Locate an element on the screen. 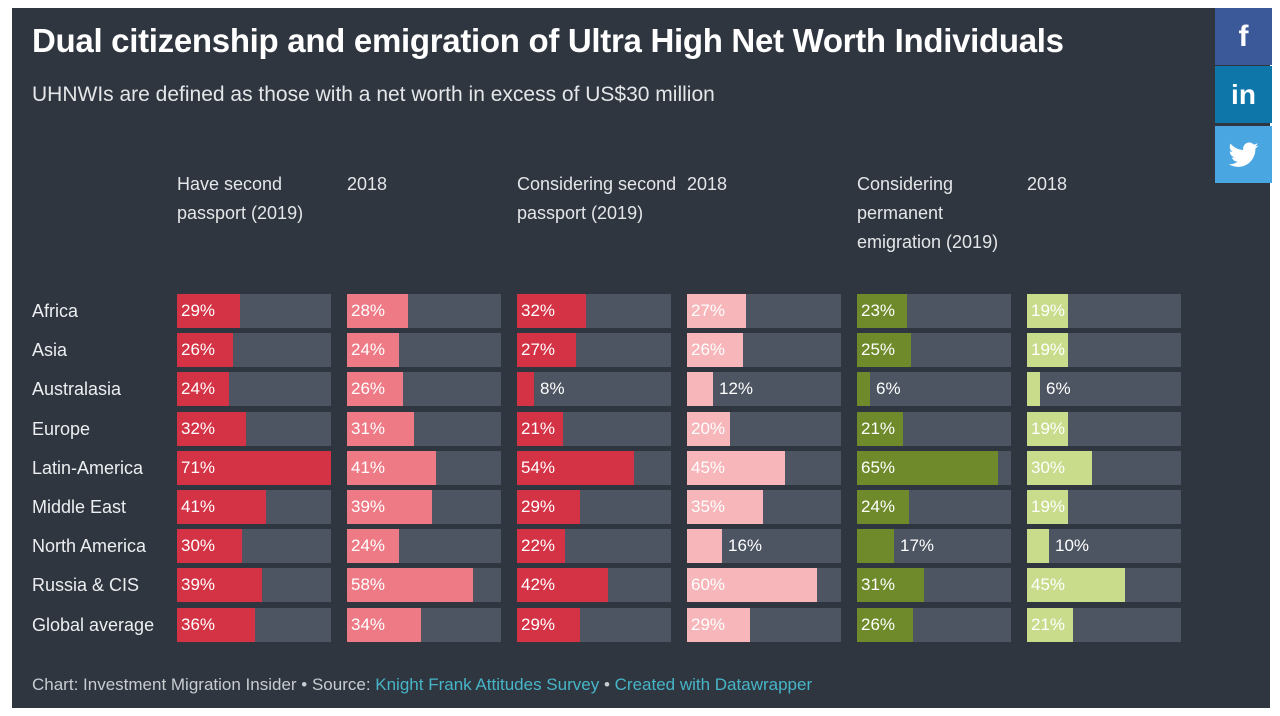  bar-value-label: 58% is located at coordinates (368, 585).